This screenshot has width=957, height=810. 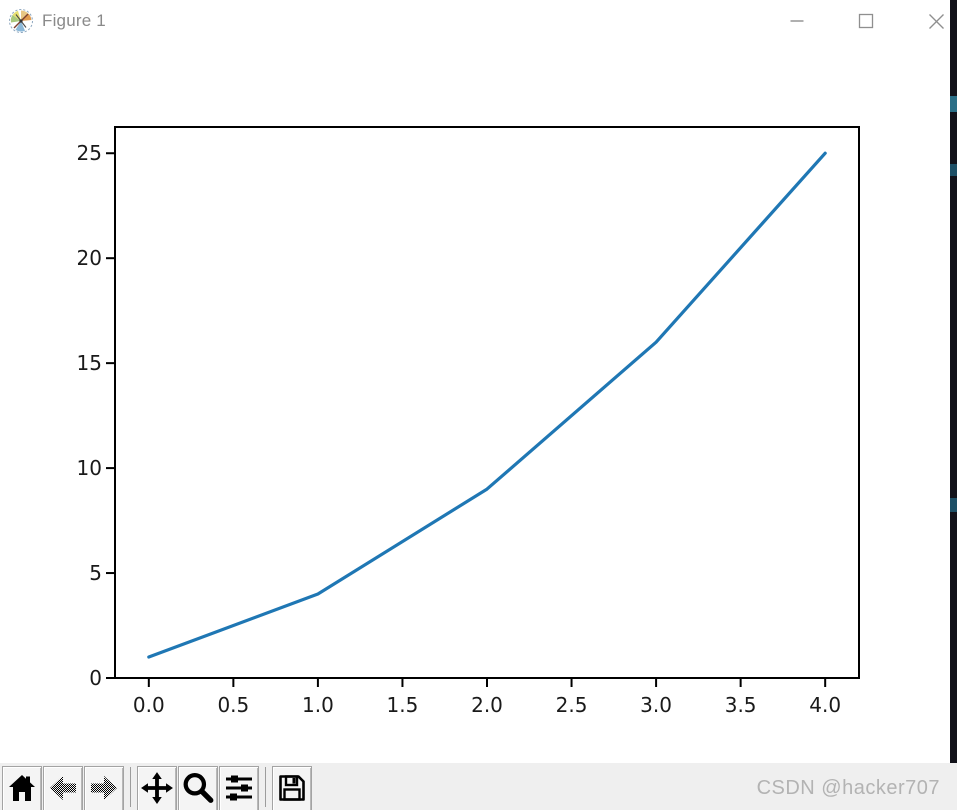 I want to click on x-tick-label: 1.5, so click(x=403, y=705).